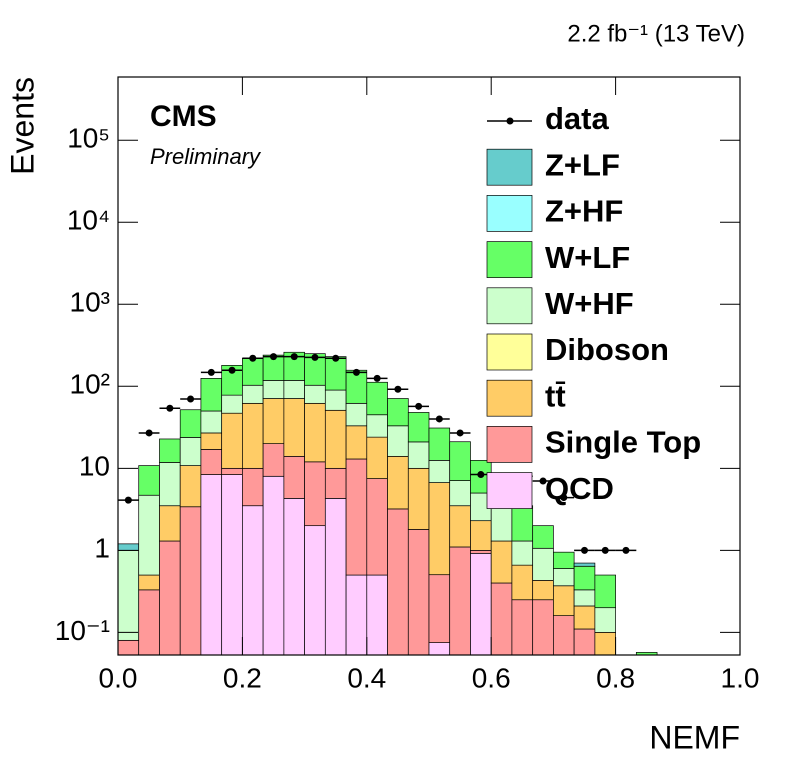  I want to click on x-tick-label: 0.0, so click(118, 677).